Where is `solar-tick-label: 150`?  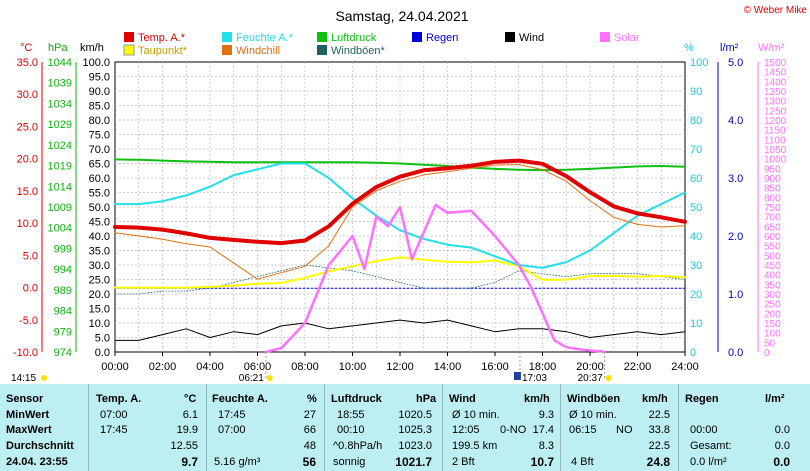 solar-tick-label: 150 is located at coordinates (772, 324).